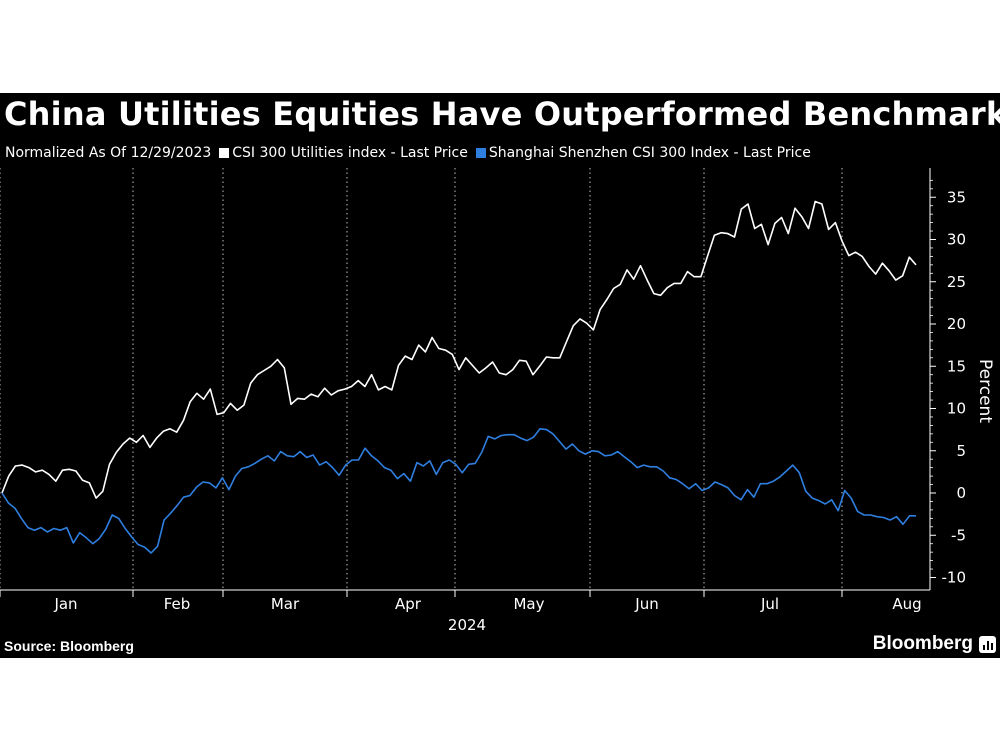 The width and height of the screenshot is (1000, 750). Describe the element at coordinates (467, 625) in the screenshot. I see `x-axis-year-label: 2024` at that location.